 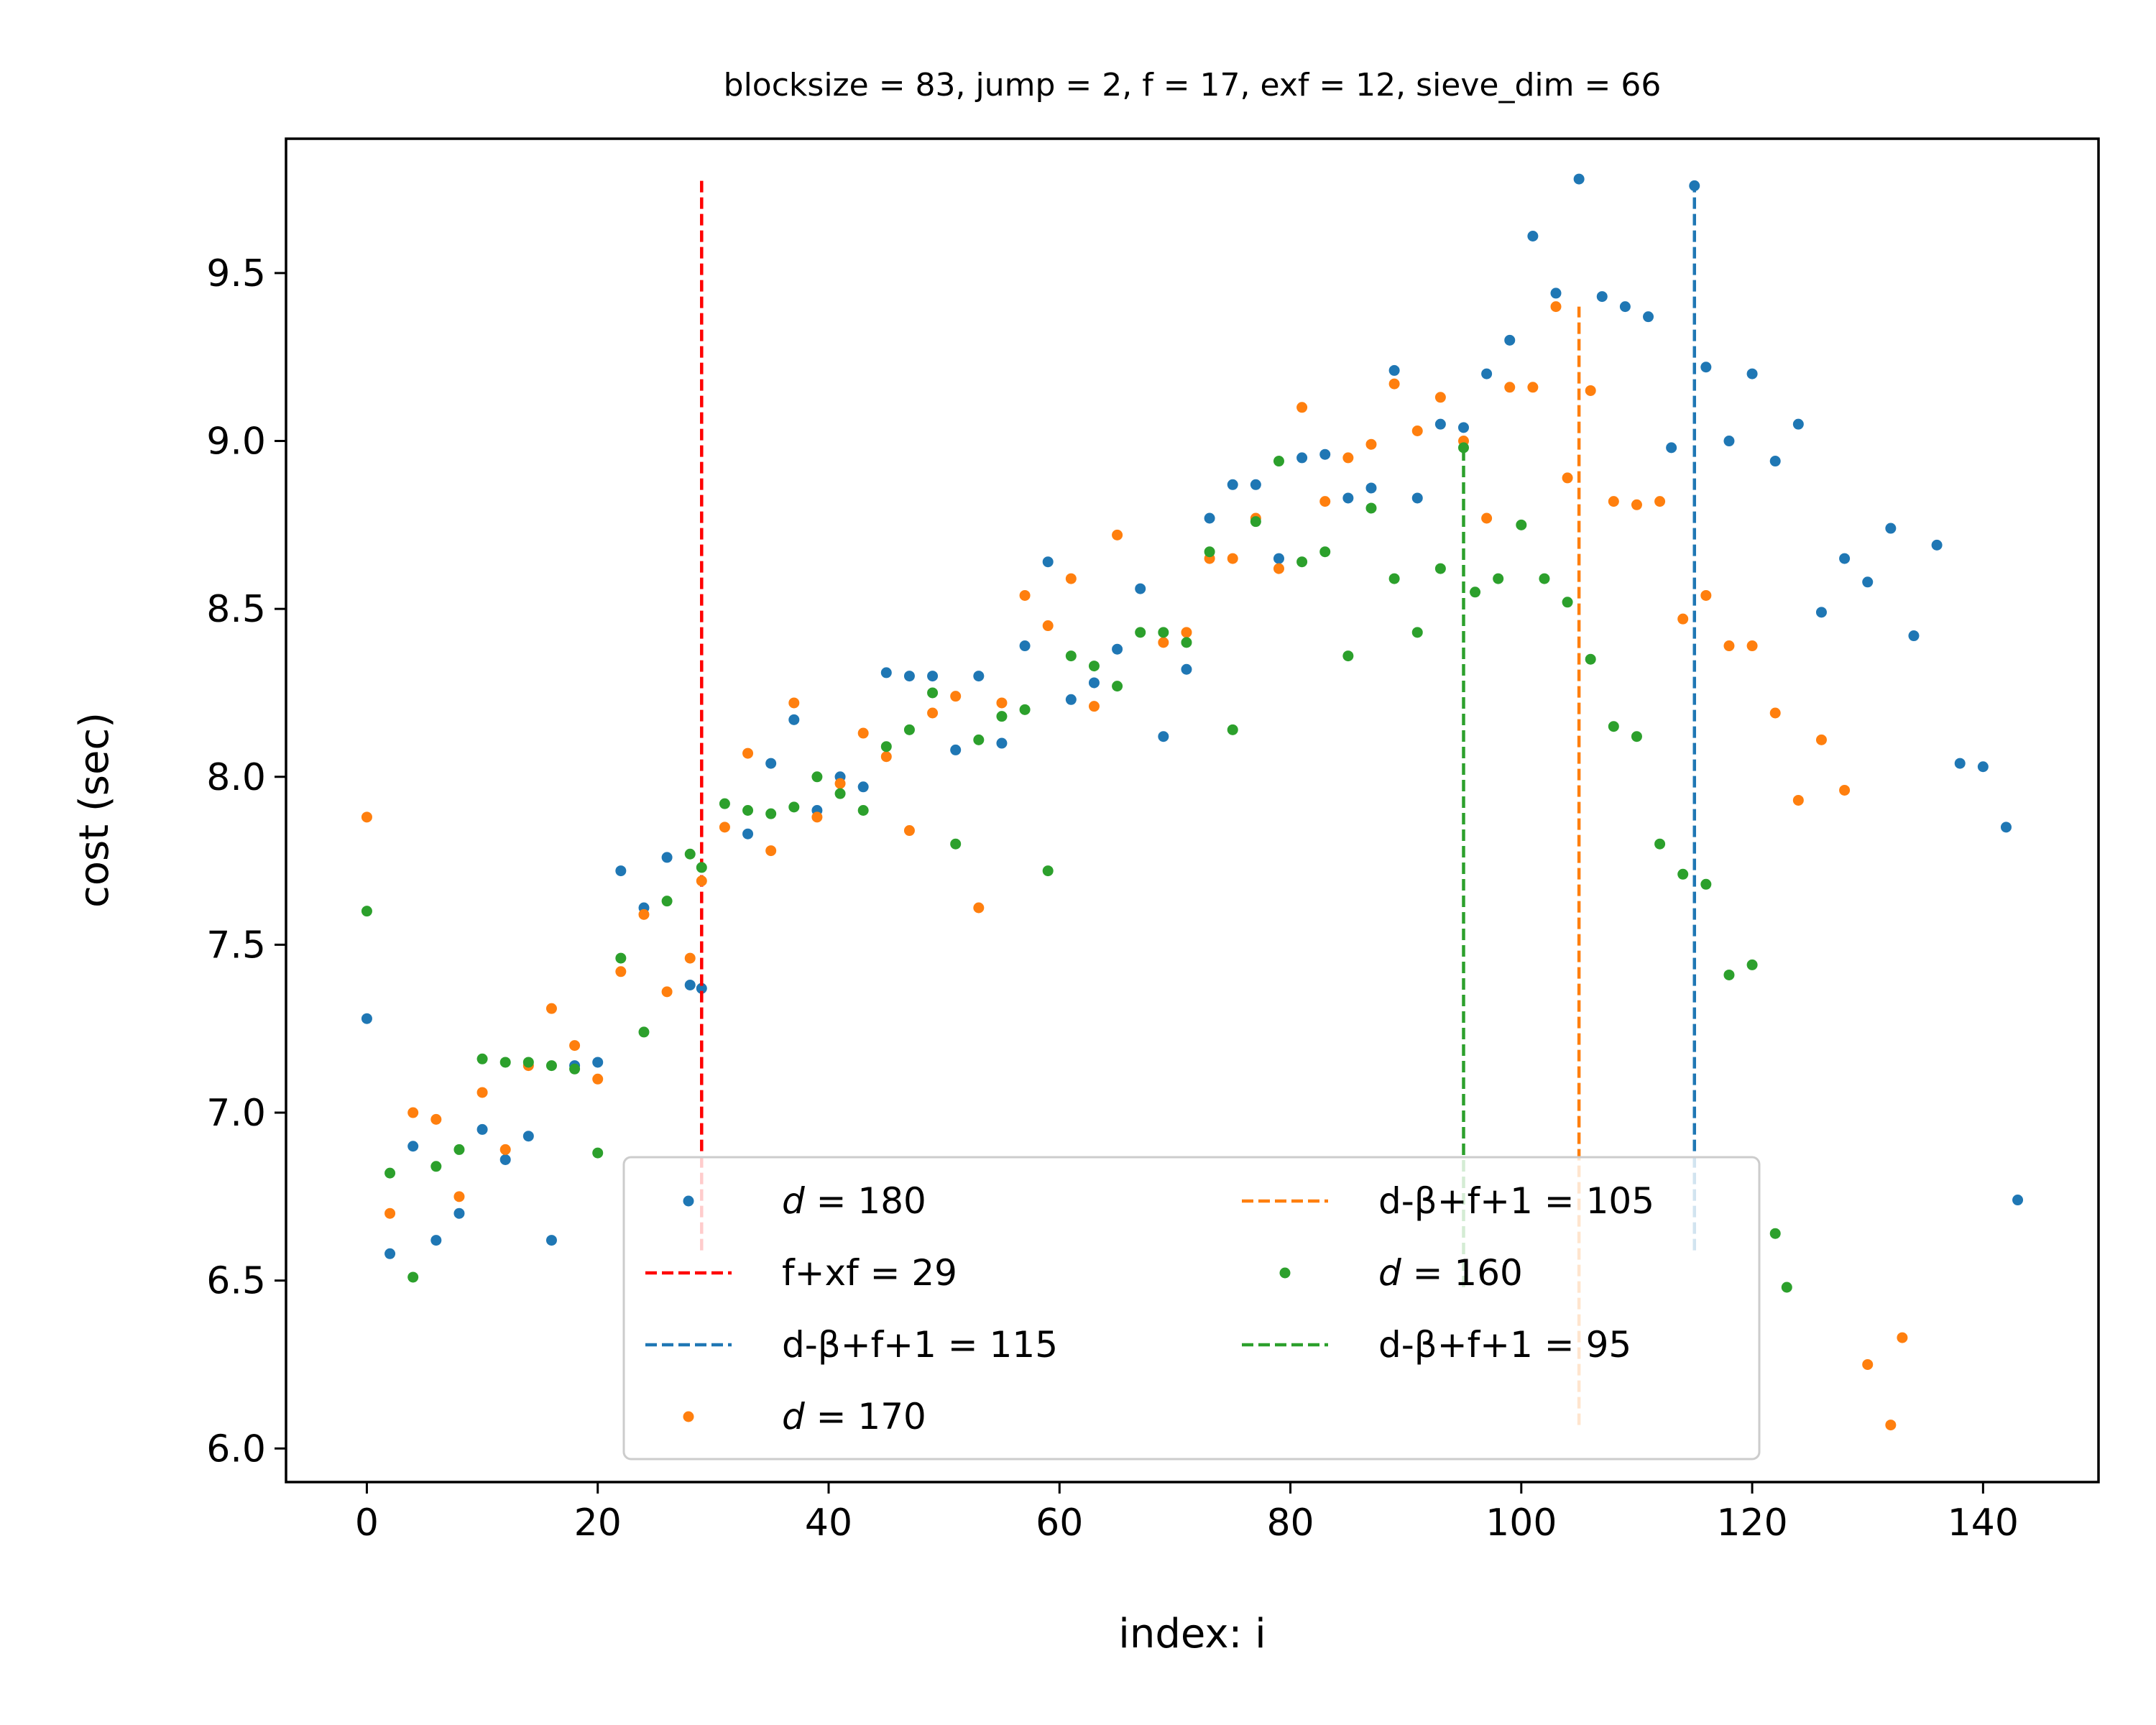 I want to click on x-axis-label: index: i, so click(x=1192, y=1634).